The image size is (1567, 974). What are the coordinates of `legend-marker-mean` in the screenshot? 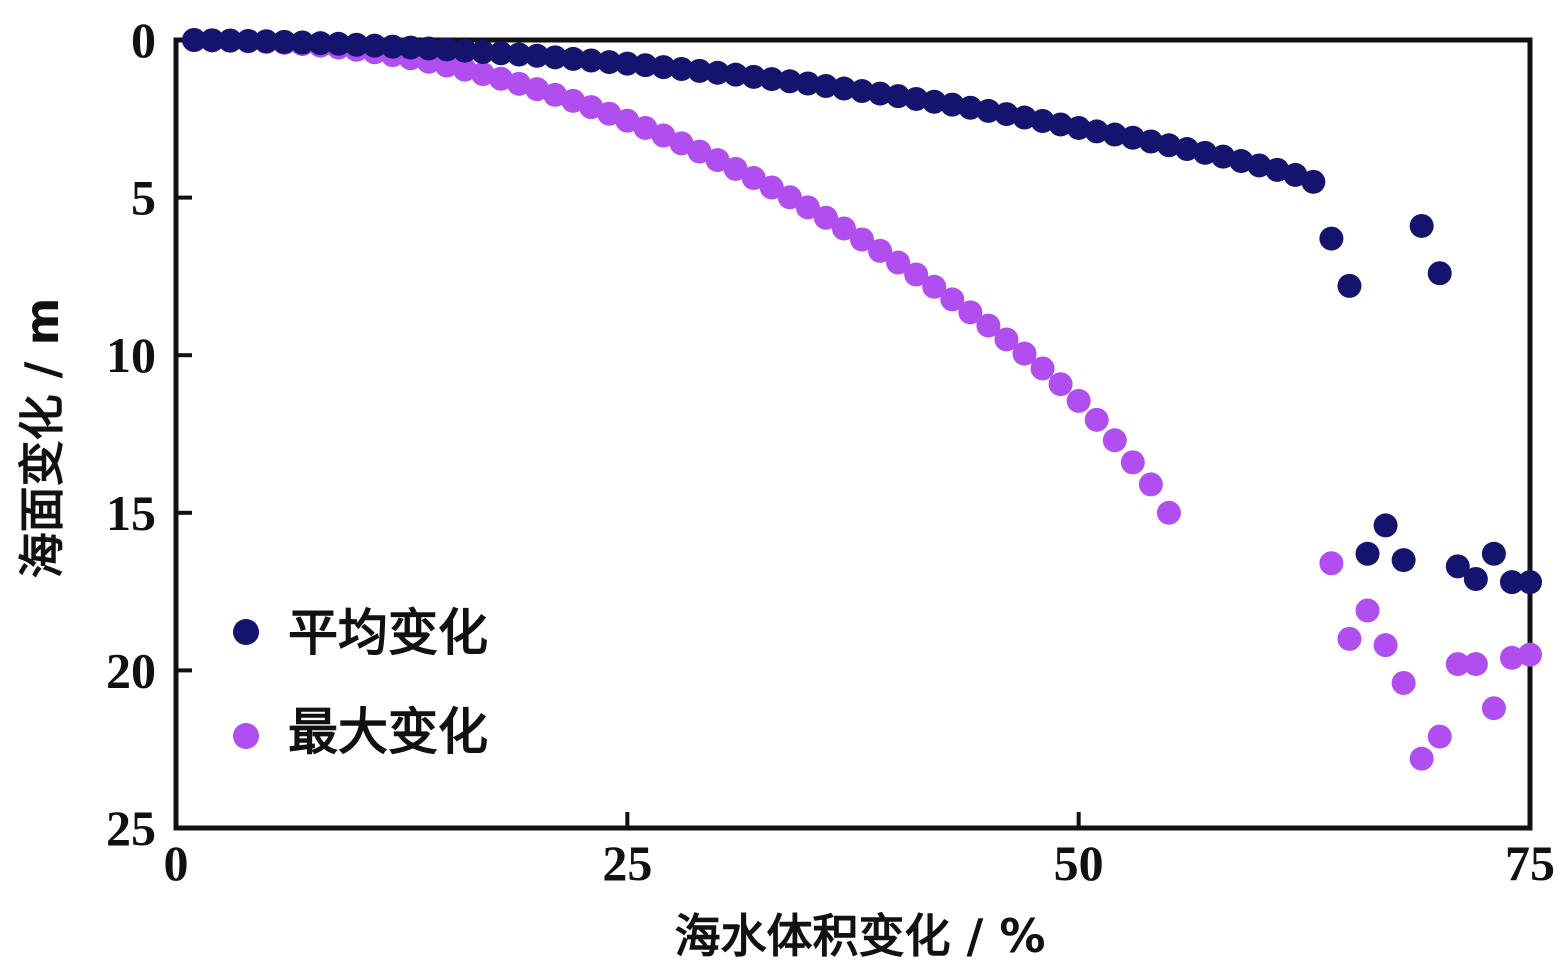 It's located at (246, 632).